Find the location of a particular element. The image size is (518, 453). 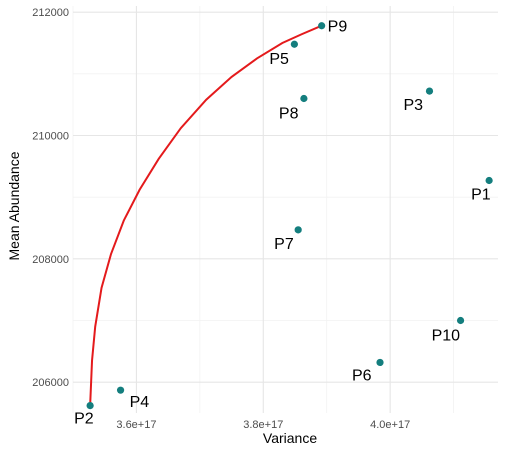

data-point-p1 is located at coordinates (489, 180).